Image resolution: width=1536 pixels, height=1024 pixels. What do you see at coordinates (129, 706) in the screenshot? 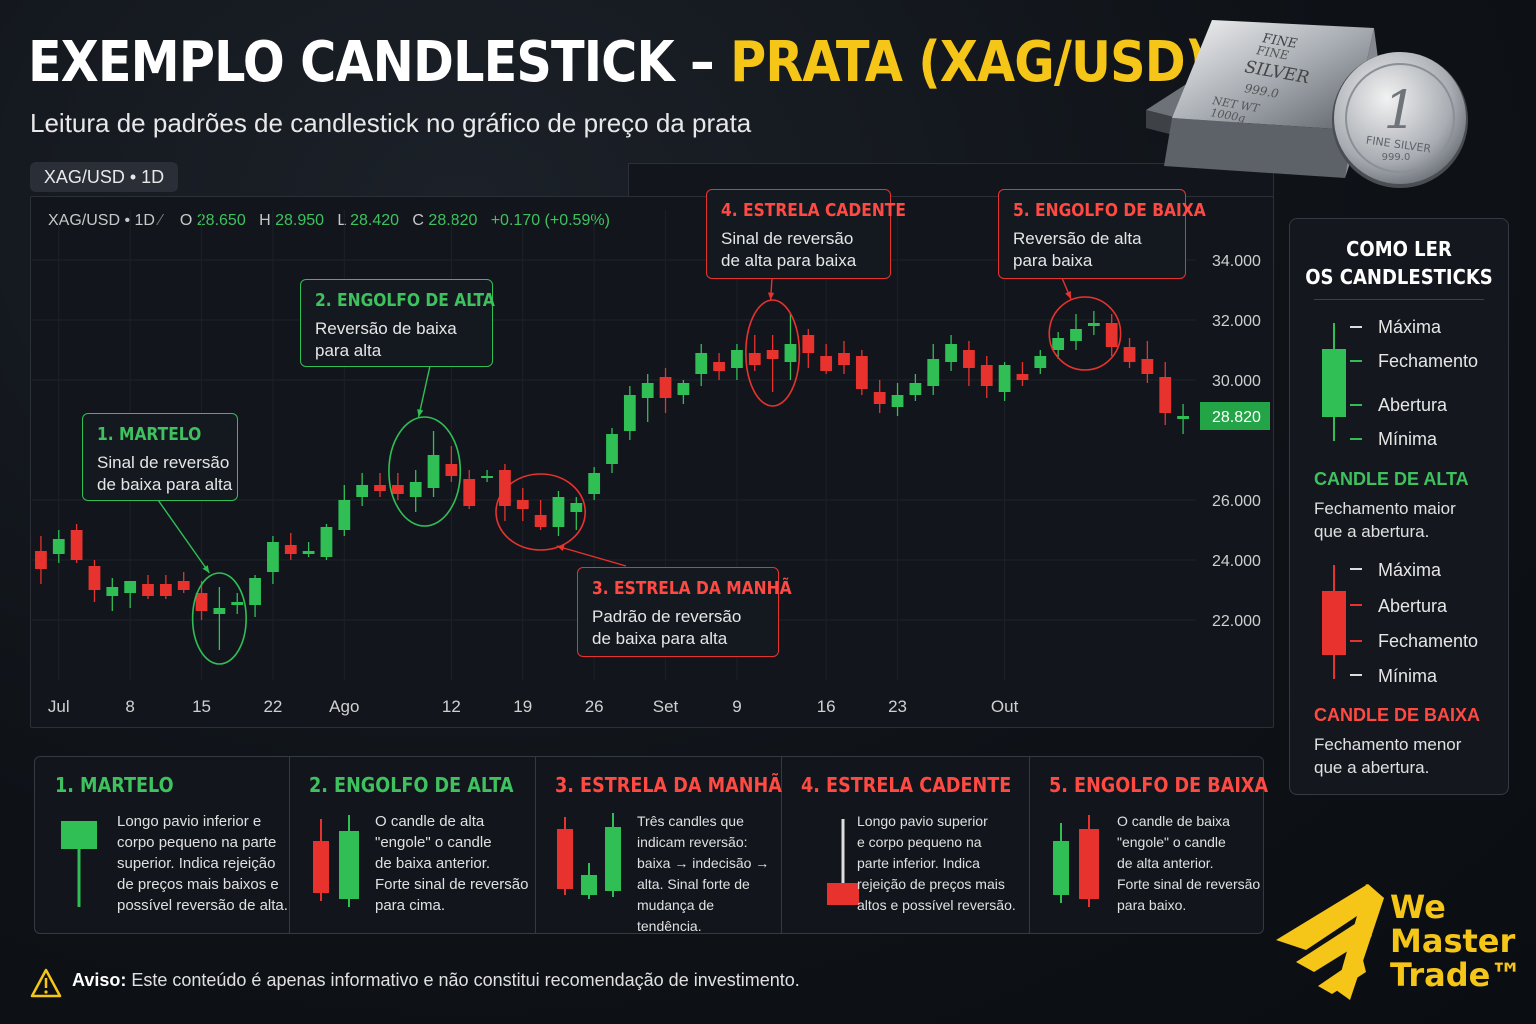
I see `x-tick-label: 8` at bounding box center [129, 706].